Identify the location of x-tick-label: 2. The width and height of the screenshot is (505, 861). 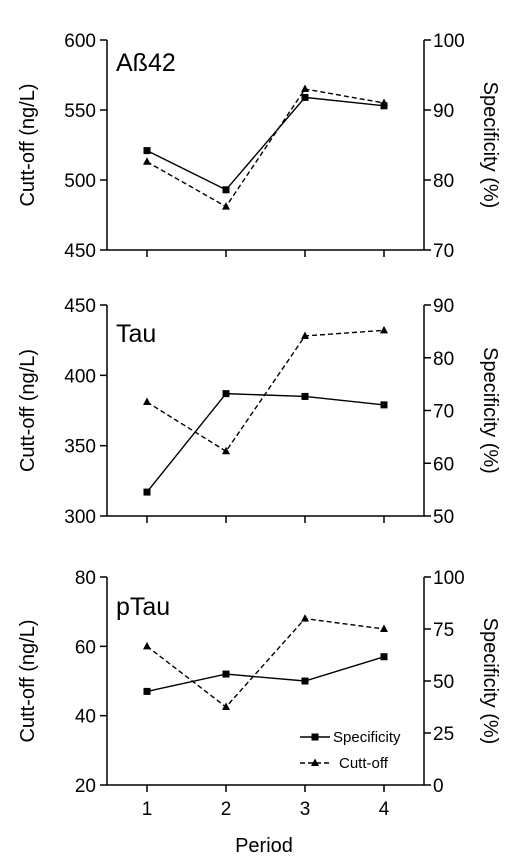
(226, 809).